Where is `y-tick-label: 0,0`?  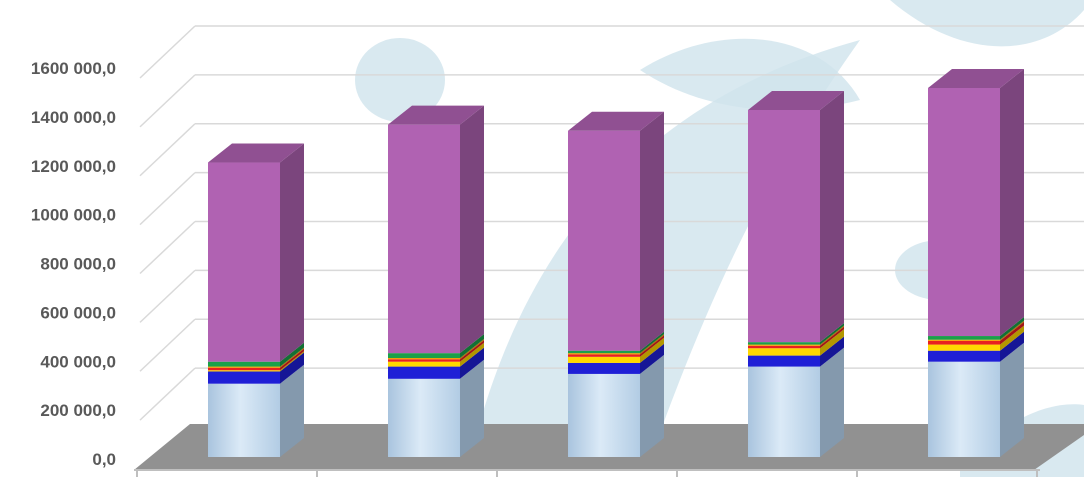
y-tick-label: 0,0 is located at coordinates (104, 459).